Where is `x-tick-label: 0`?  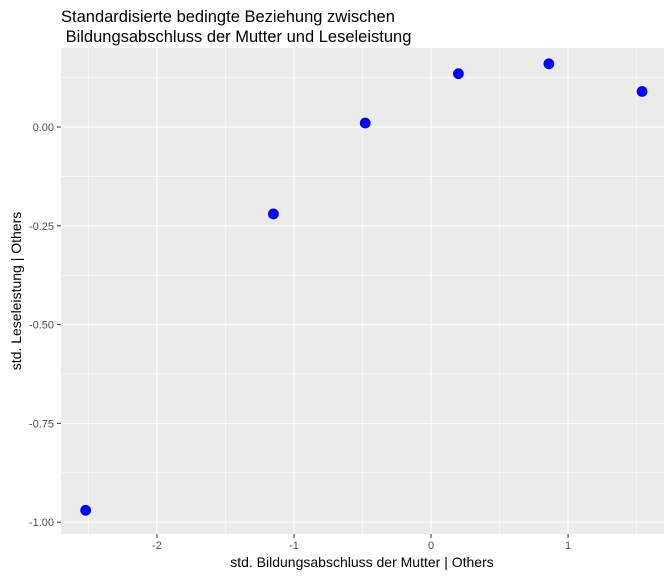 x-tick-label: 0 is located at coordinates (431, 546).